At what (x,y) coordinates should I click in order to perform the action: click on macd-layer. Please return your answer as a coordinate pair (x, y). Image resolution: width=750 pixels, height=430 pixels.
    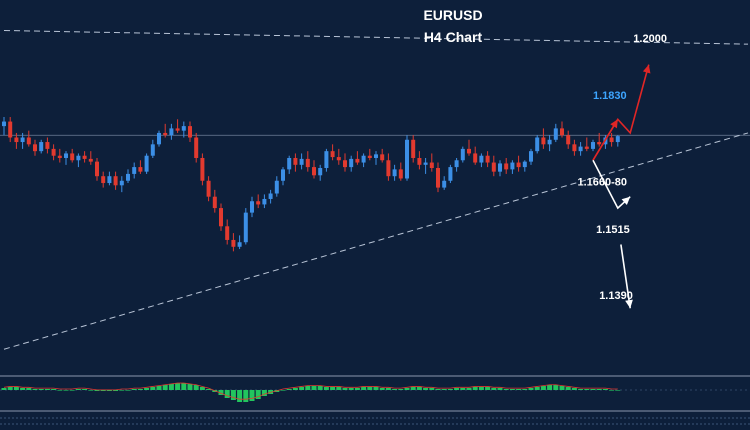
    Looking at the image, I should click on (311, 392).